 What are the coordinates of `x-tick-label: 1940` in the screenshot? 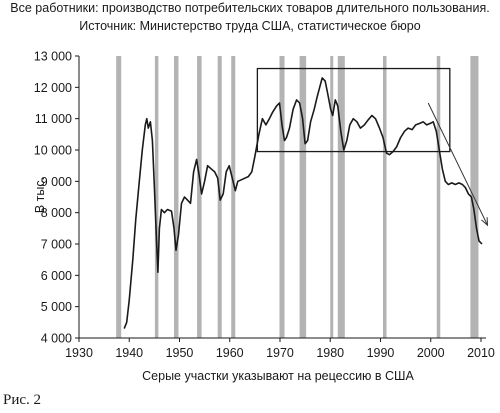 It's located at (129, 353).